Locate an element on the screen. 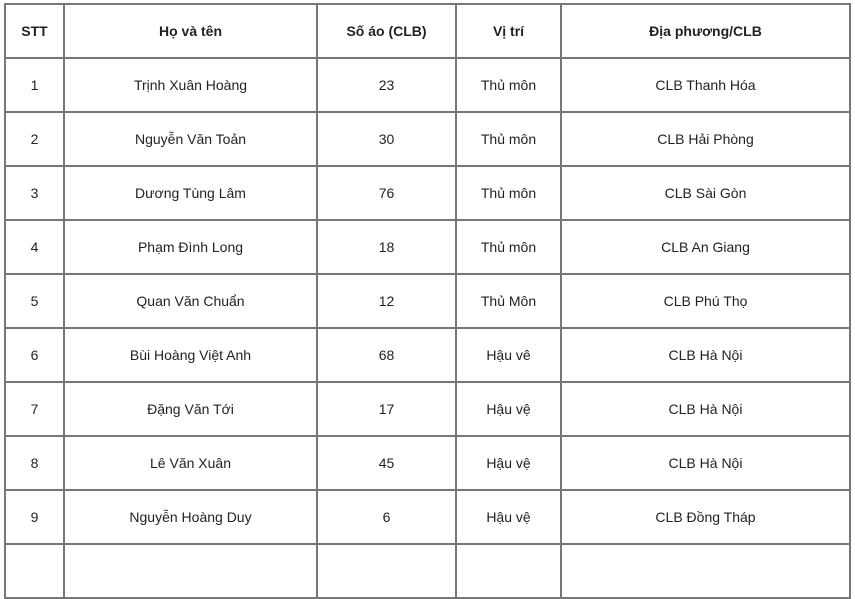 The height and width of the screenshot is (599, 855). cell-jersey-number: 45 is located at coordinates (386, 463).